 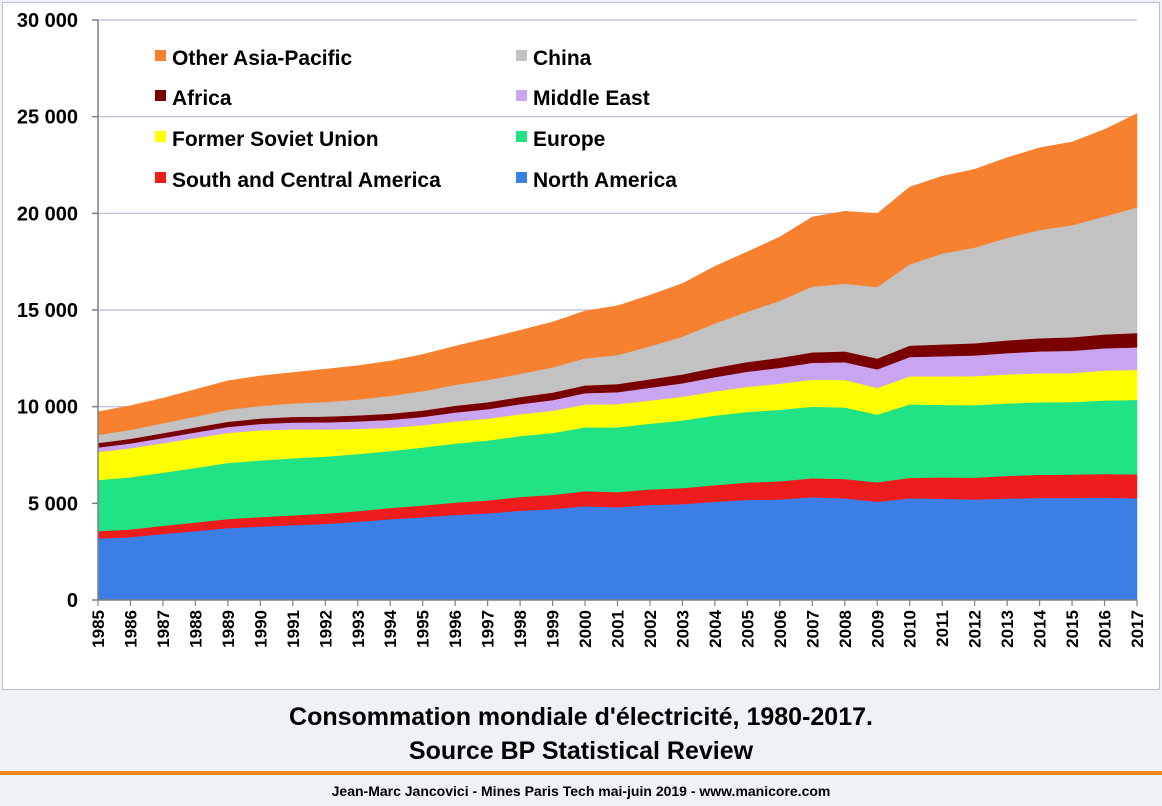 I want to click on divider-line, so click(x=581, y=773).